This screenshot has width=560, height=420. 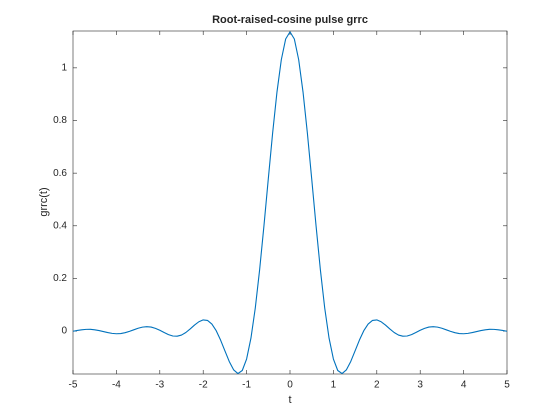 I want to click on y-tick-label: 1, so click(x=64, y=67).